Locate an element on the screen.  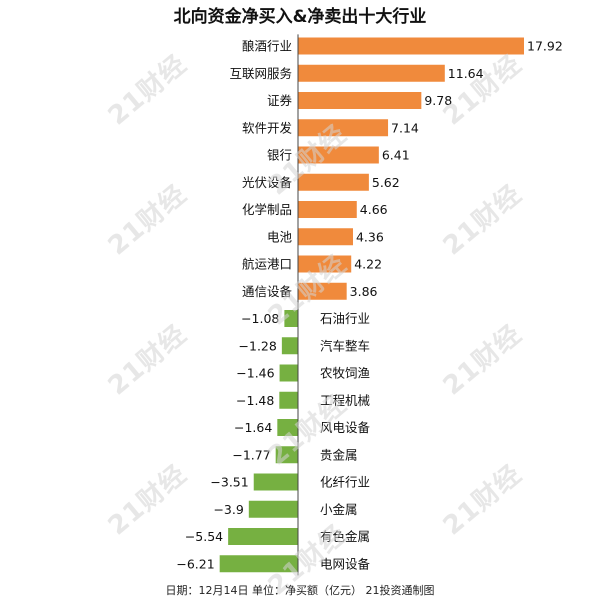
value-label-10: 3.86 is located at coordinates (364, 291).